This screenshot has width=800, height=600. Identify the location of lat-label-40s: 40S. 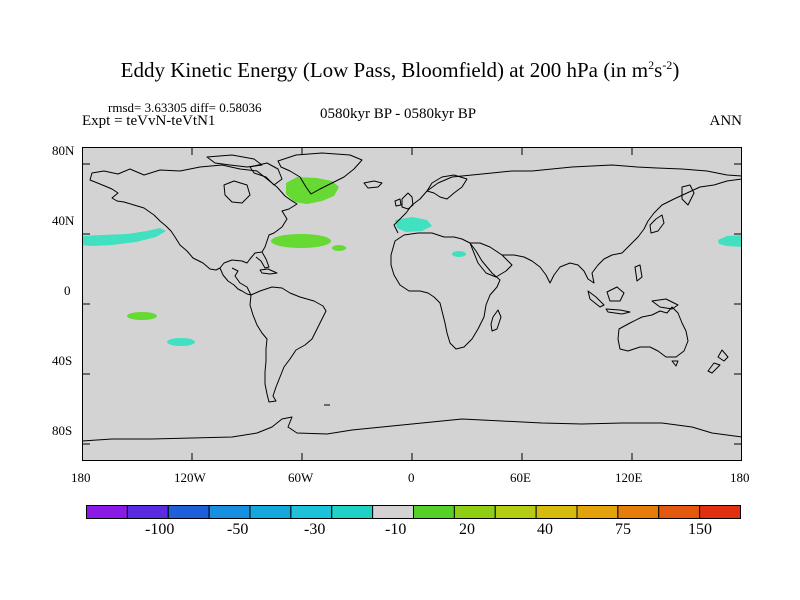
(62, 360).